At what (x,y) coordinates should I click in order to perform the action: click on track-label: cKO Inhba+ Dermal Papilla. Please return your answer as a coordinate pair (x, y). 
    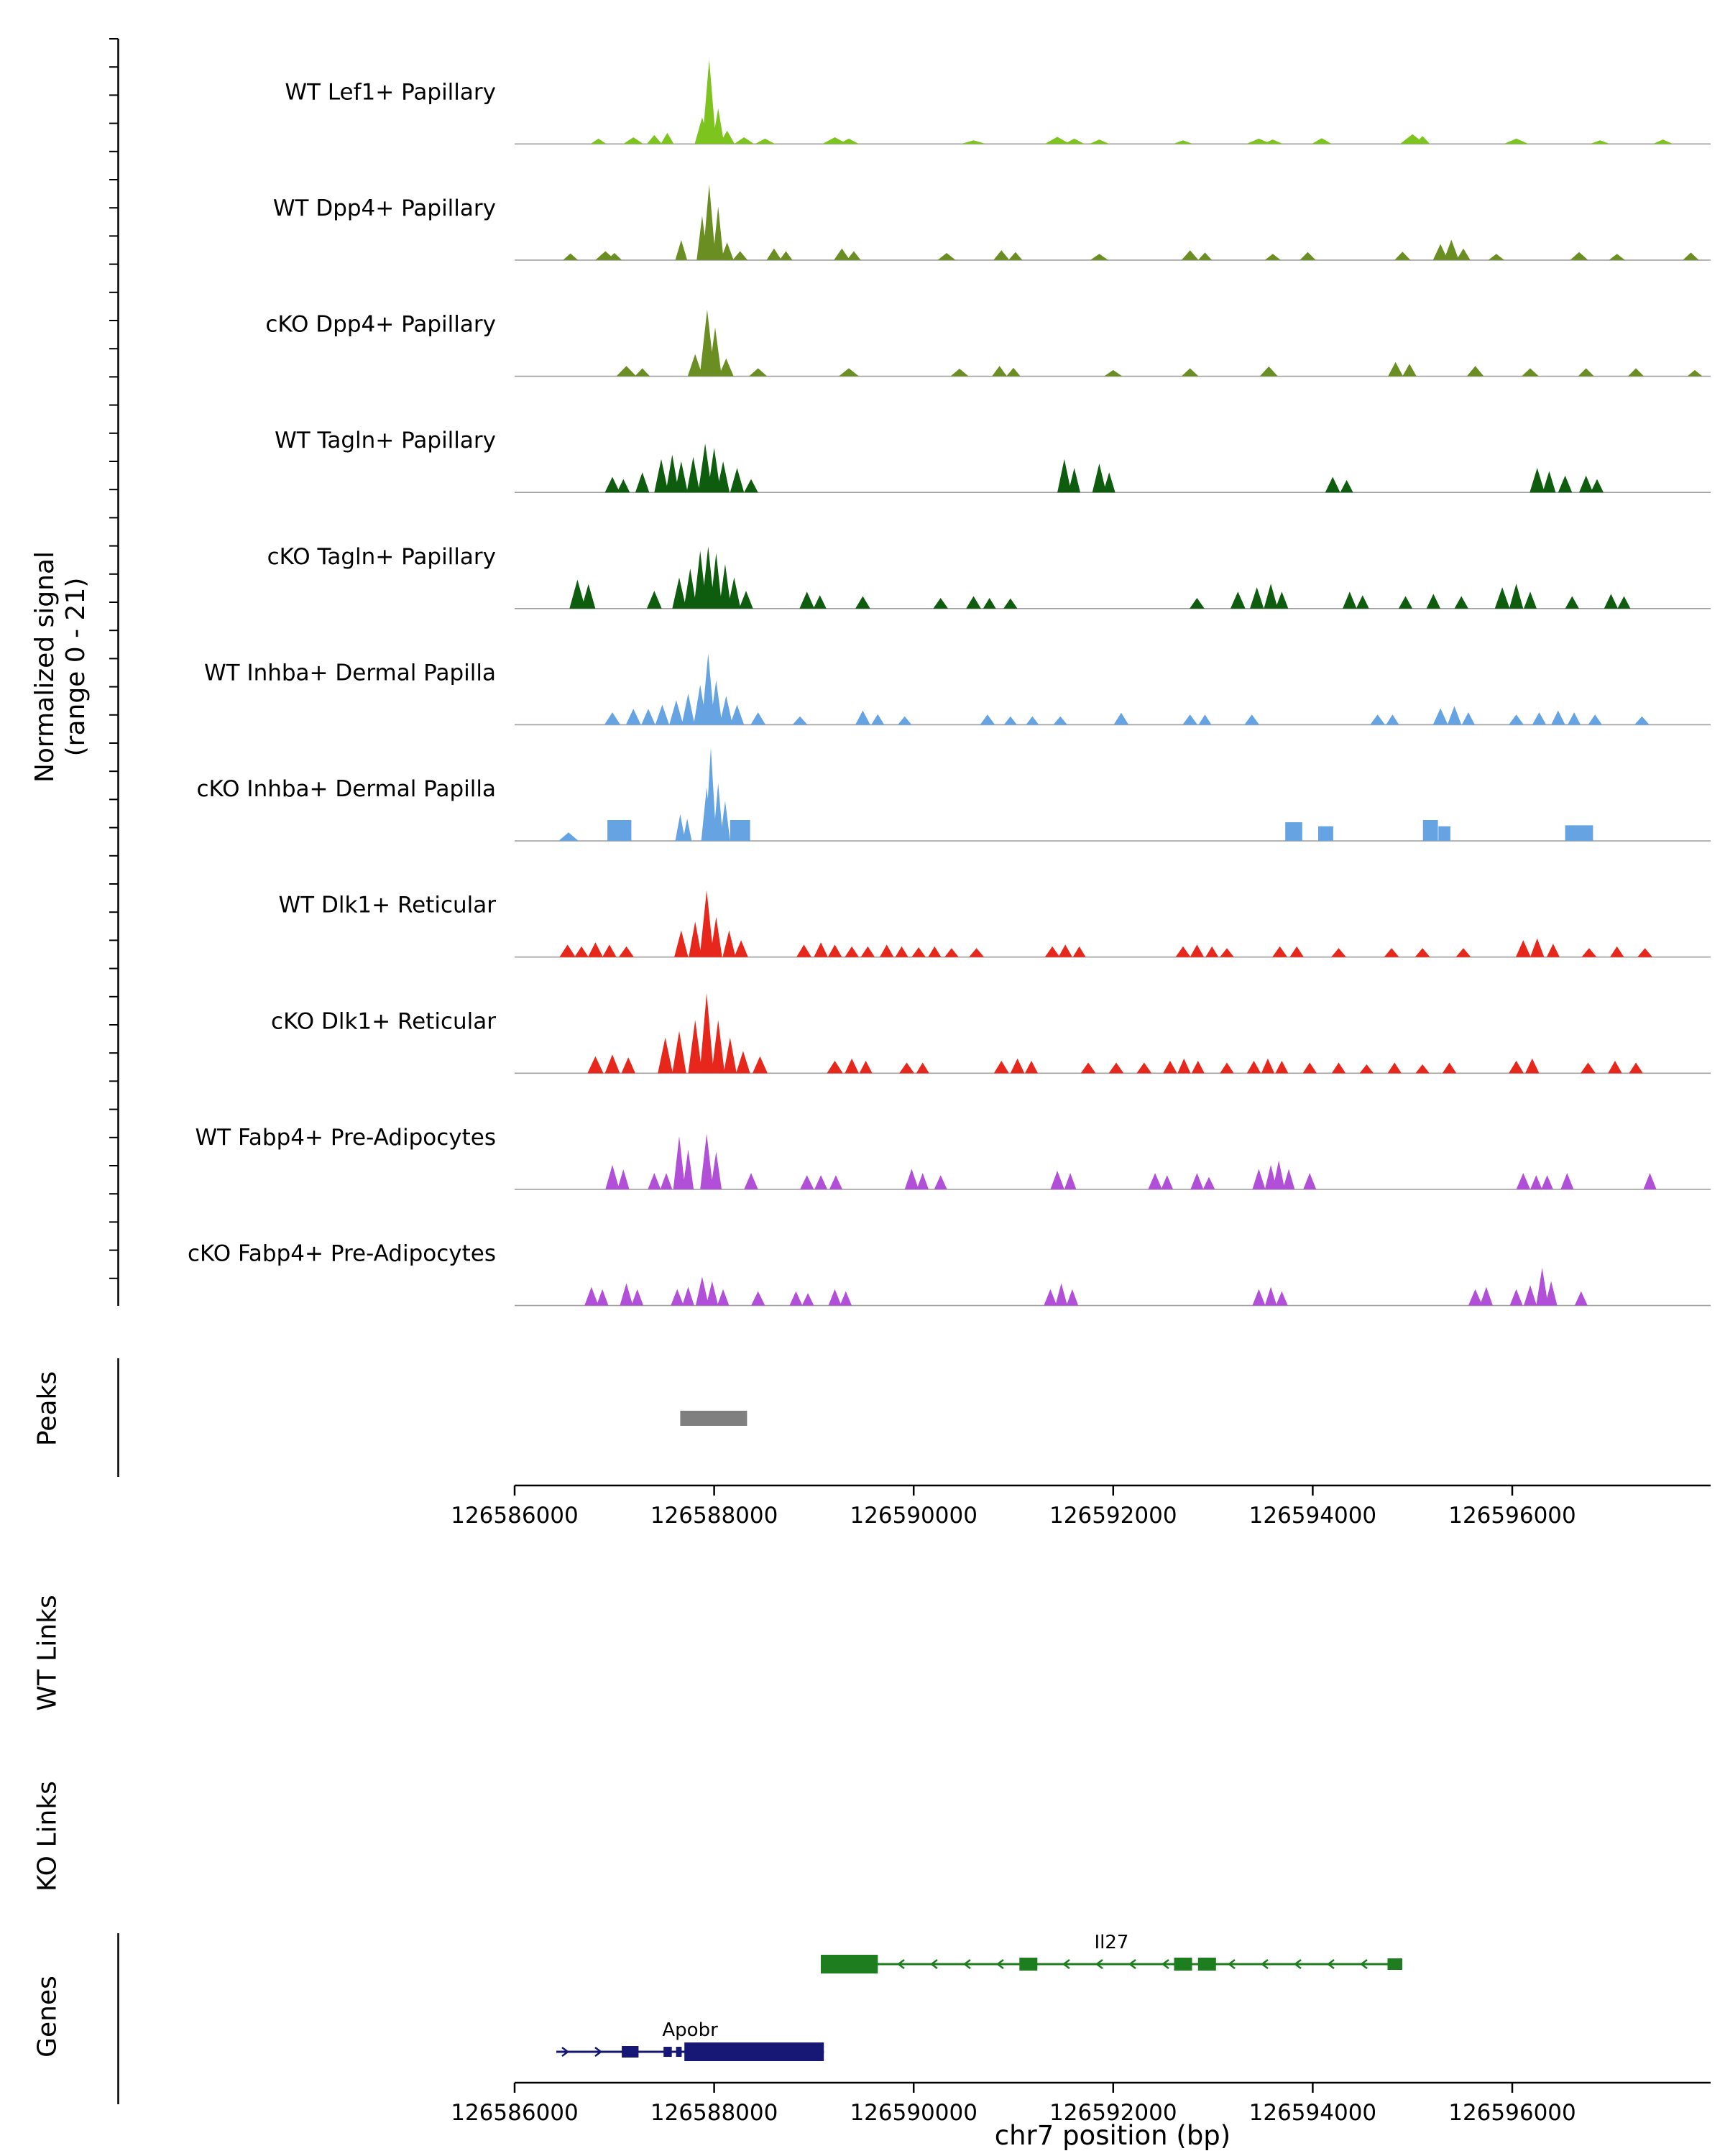
    Looking at the image, I should click on (347, 789).